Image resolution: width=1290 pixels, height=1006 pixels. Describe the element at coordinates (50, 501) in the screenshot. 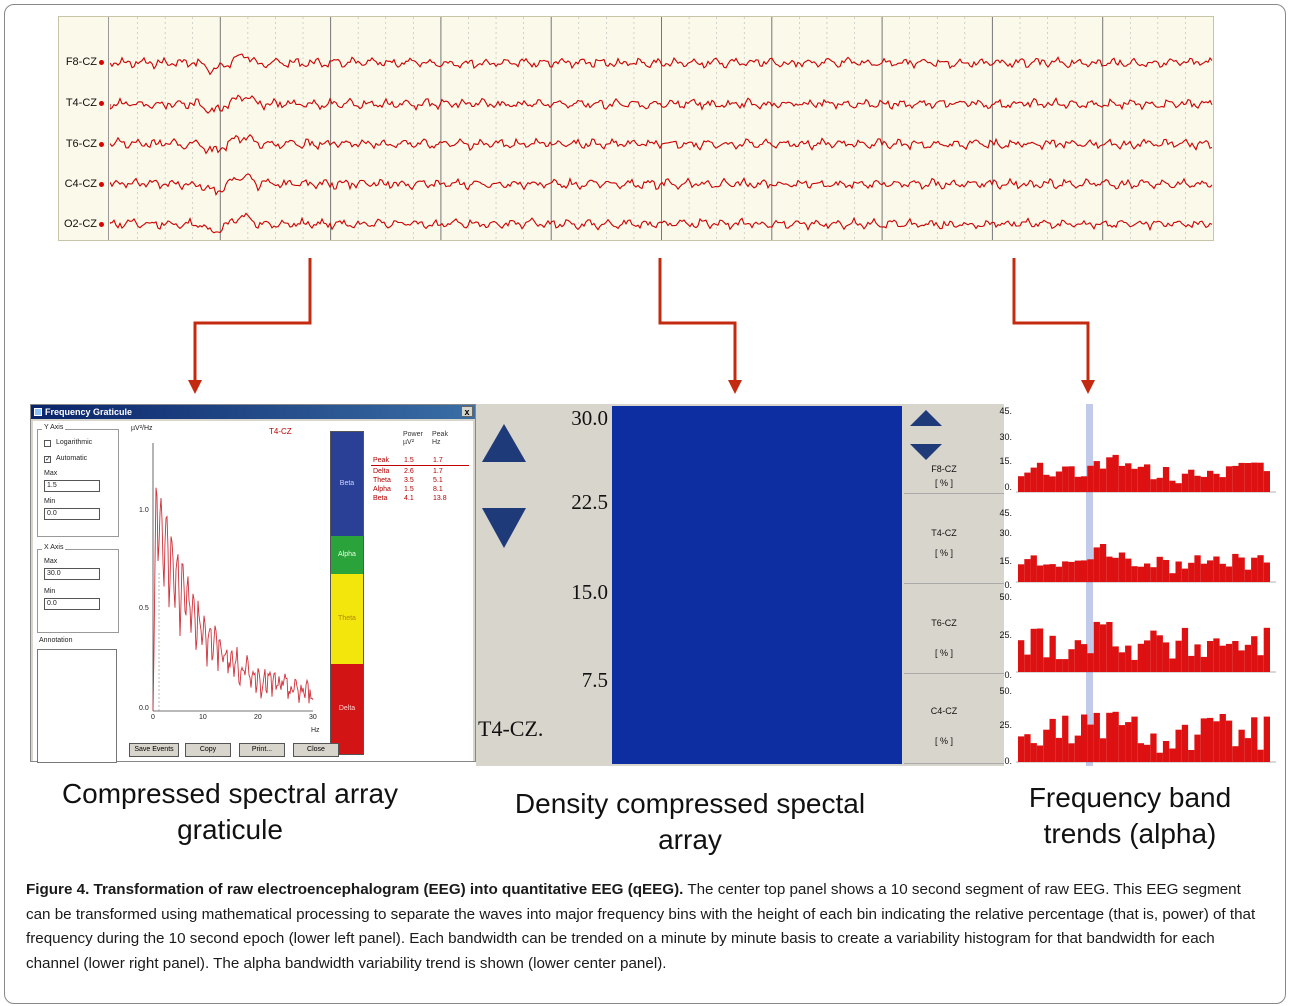

I see `y-min-label: Min` at that location.